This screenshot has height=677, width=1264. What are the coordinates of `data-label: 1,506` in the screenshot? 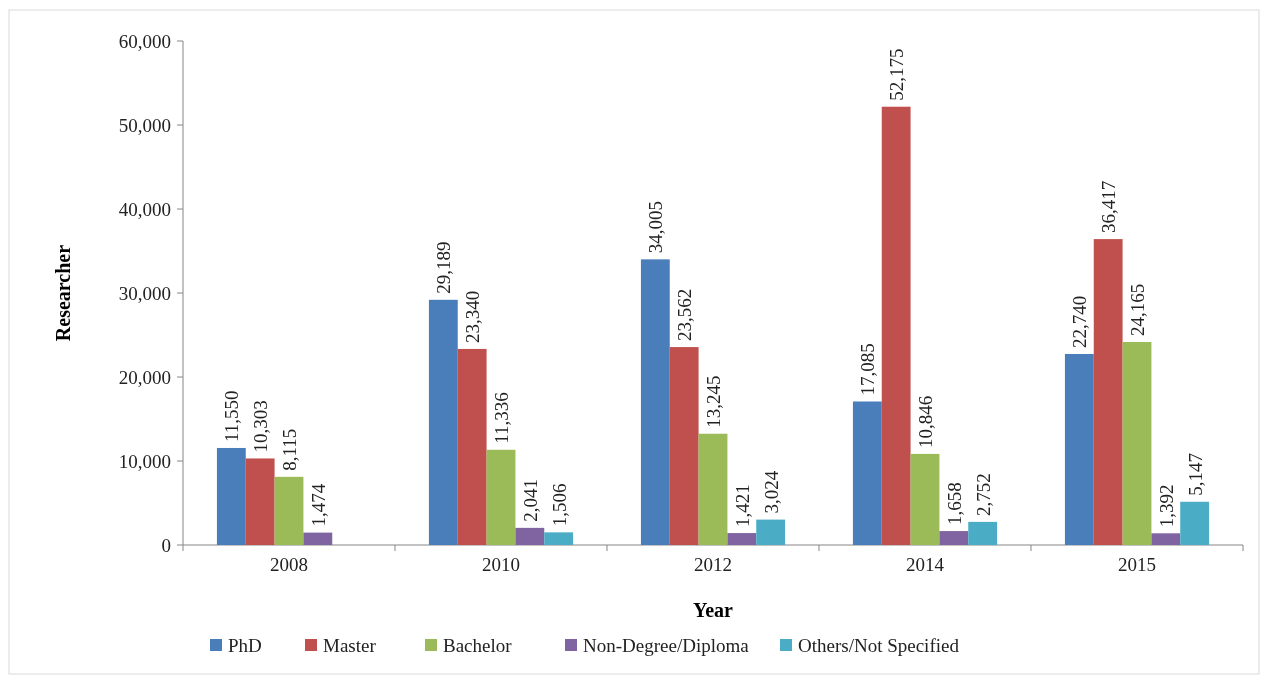 It's located at (559, 505).